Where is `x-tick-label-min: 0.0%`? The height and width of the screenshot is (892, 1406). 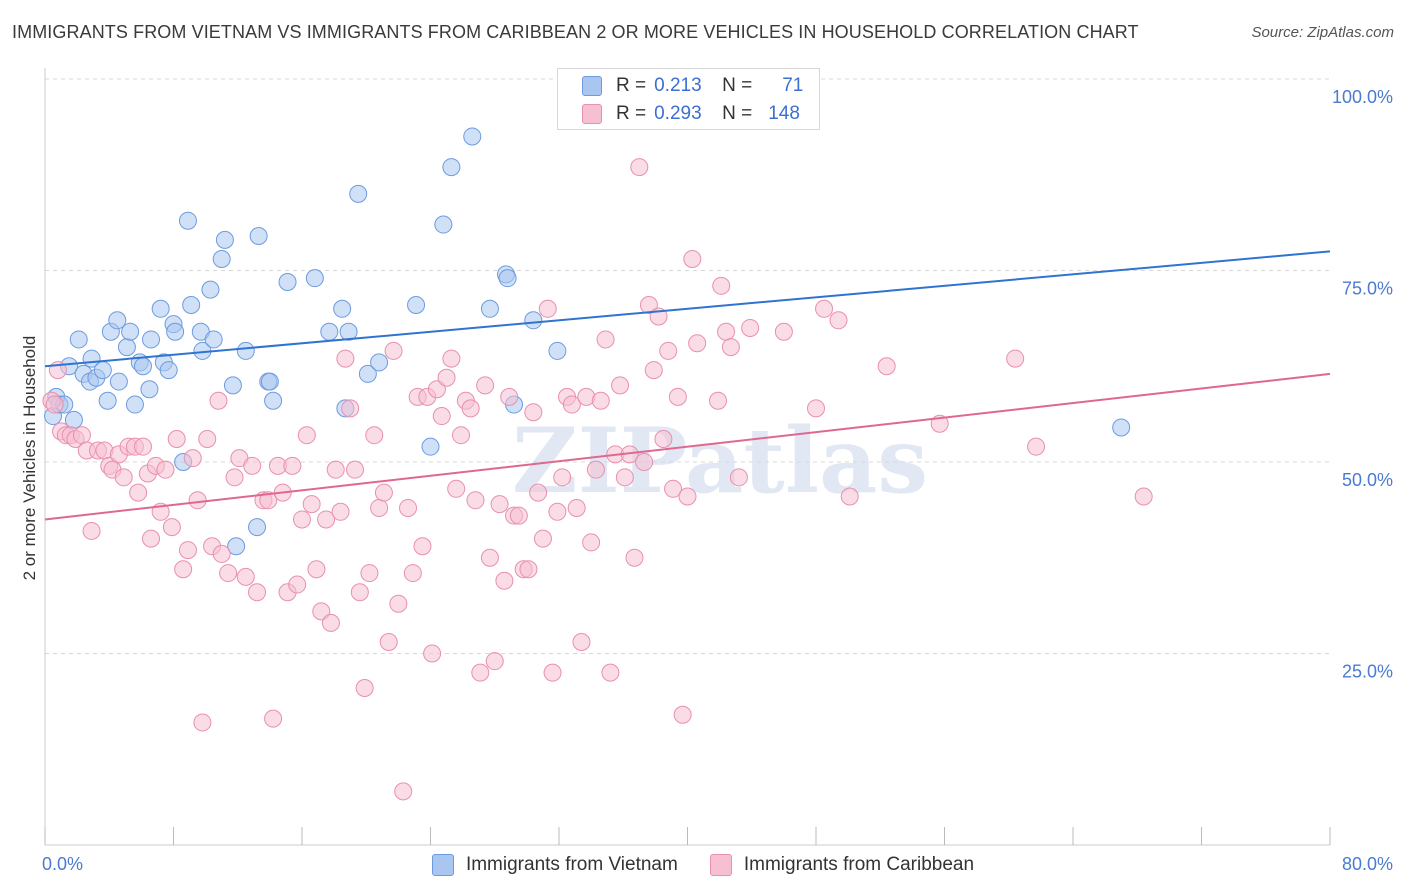
x-tick-label-min: 0.0% is located at coordinates (62, 864).